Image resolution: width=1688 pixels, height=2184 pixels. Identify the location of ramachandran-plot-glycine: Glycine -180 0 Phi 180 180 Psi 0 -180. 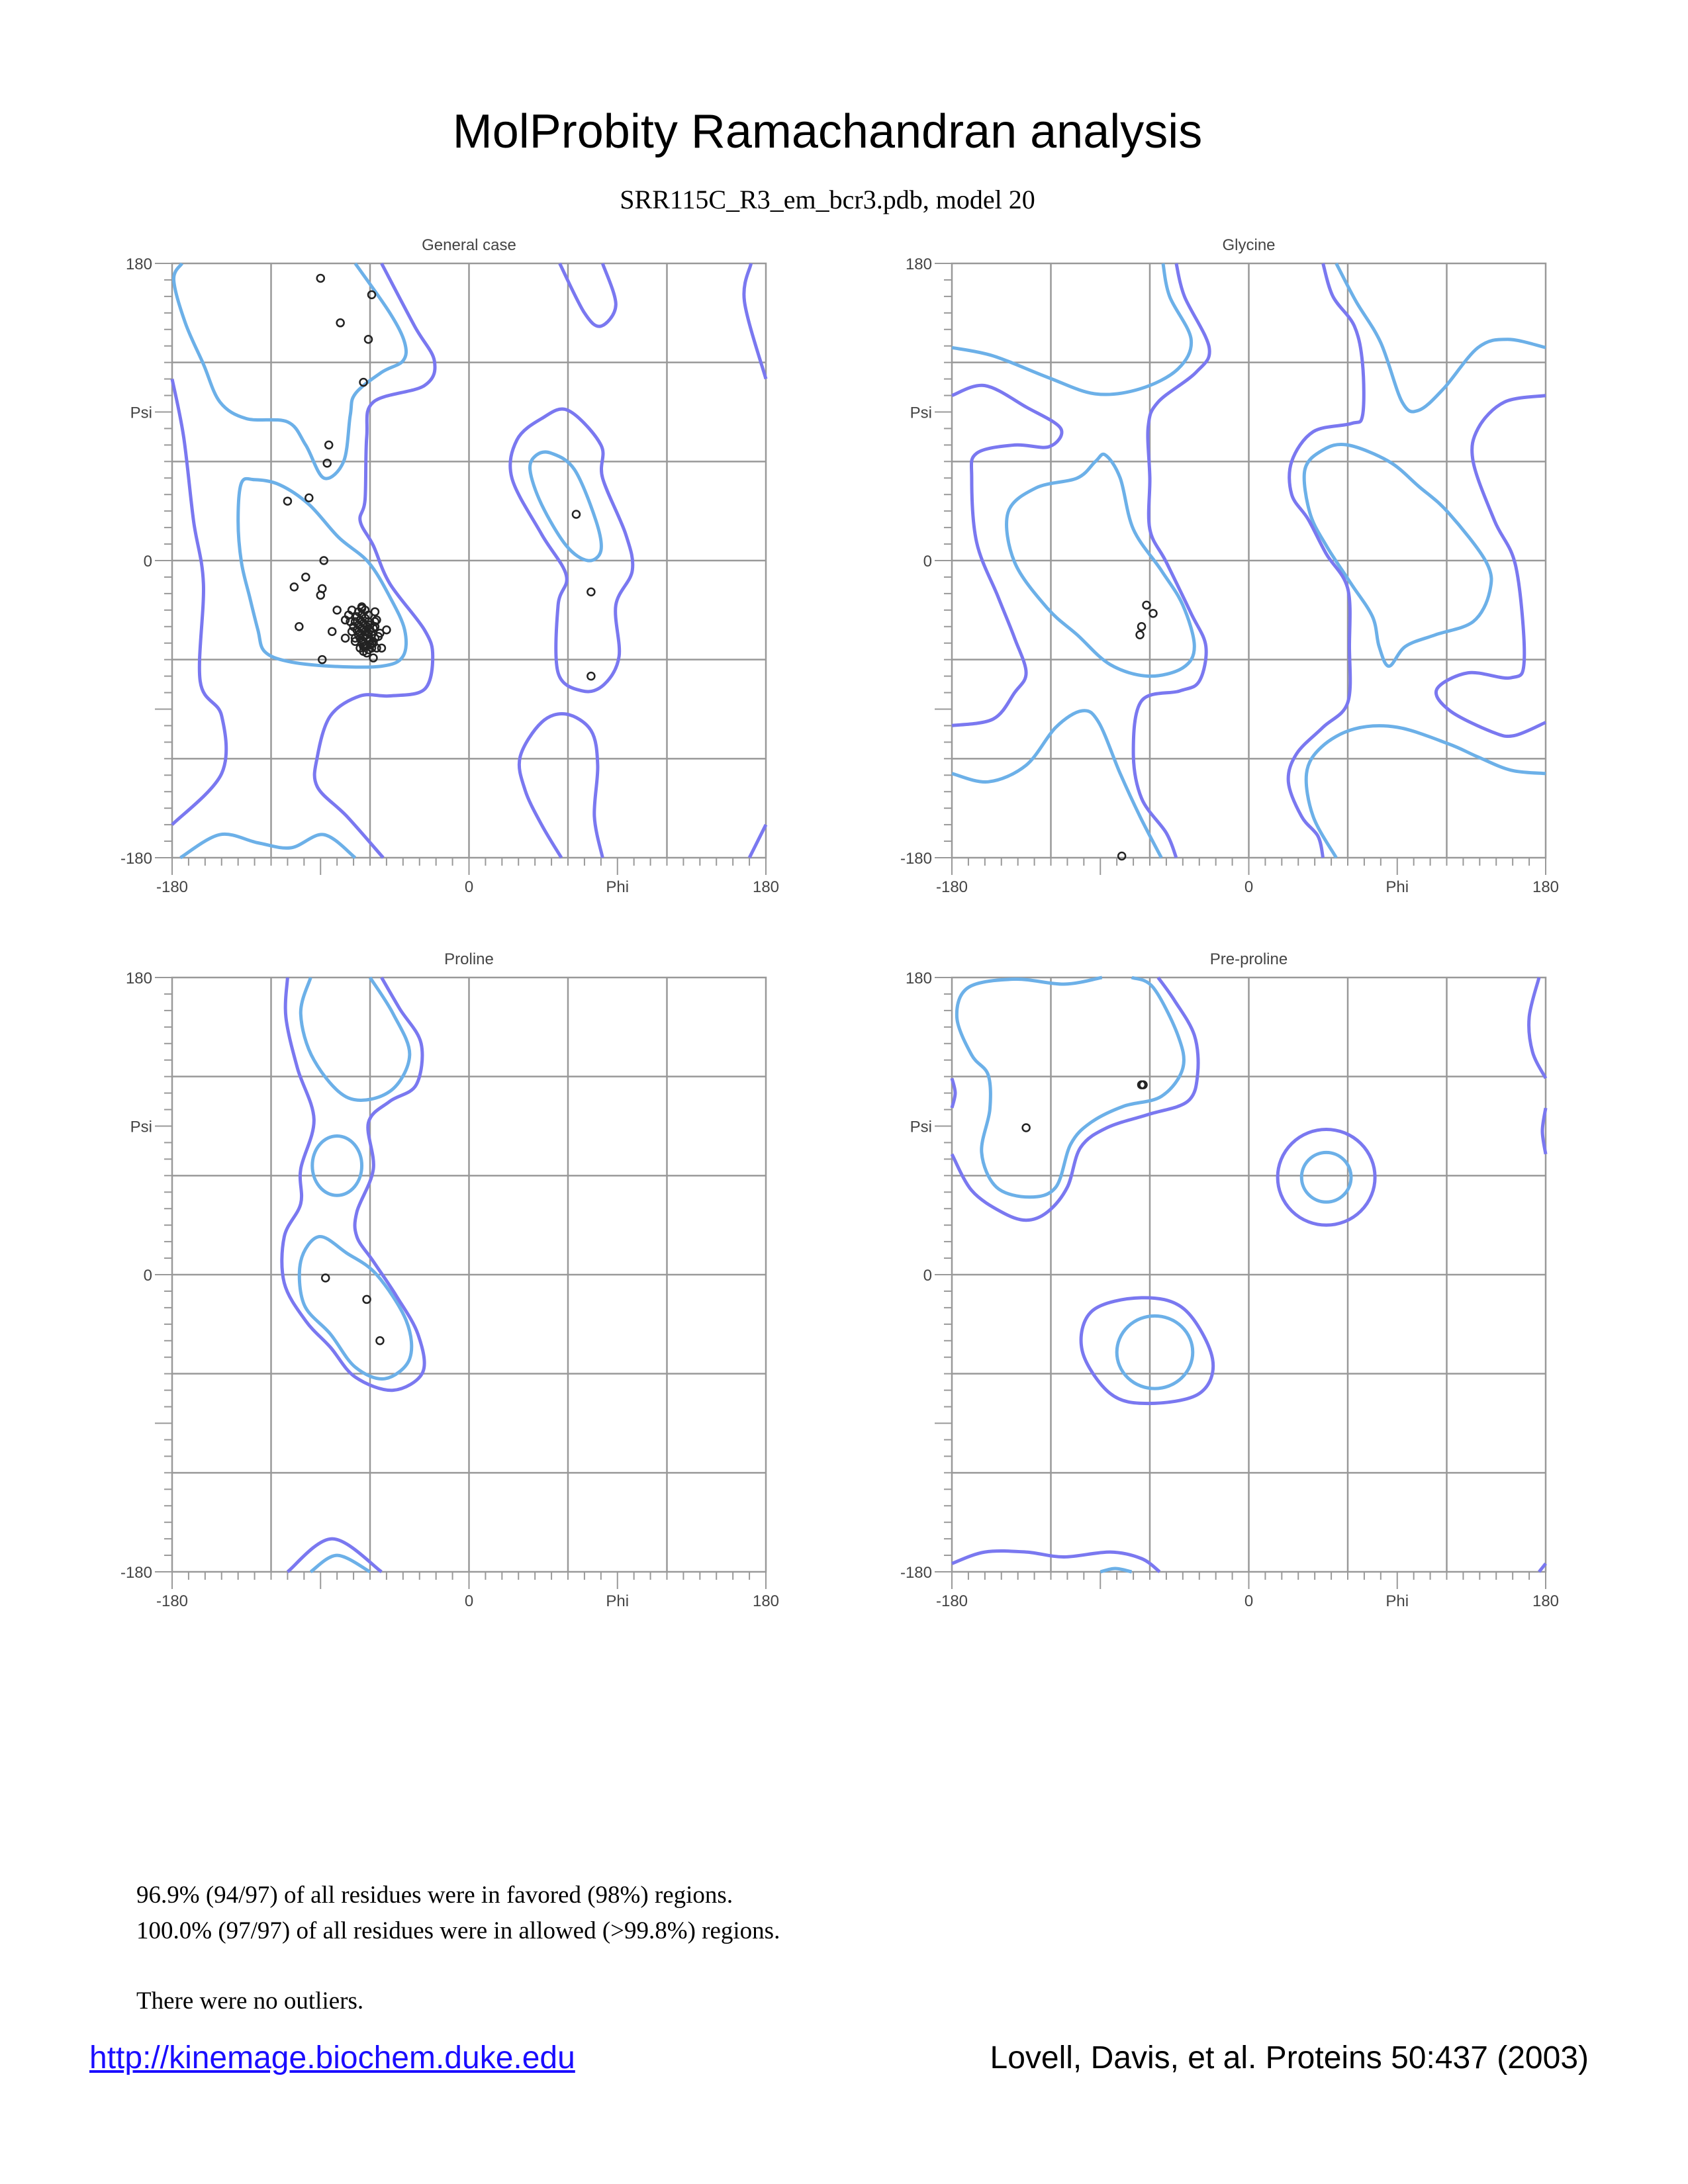
(1229, 566).